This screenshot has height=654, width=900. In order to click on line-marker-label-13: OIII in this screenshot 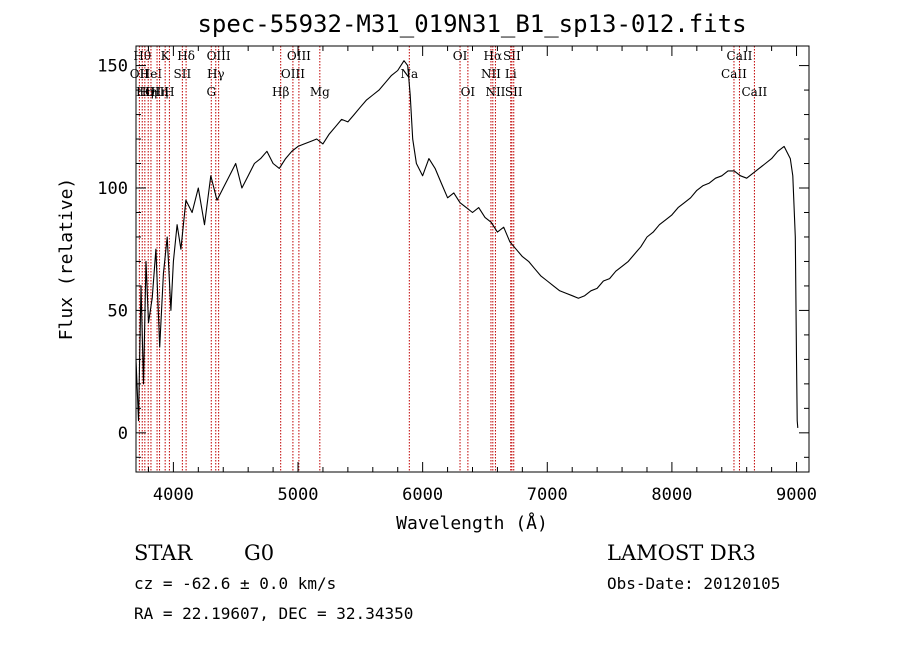, I will do `click(219, 56)`.